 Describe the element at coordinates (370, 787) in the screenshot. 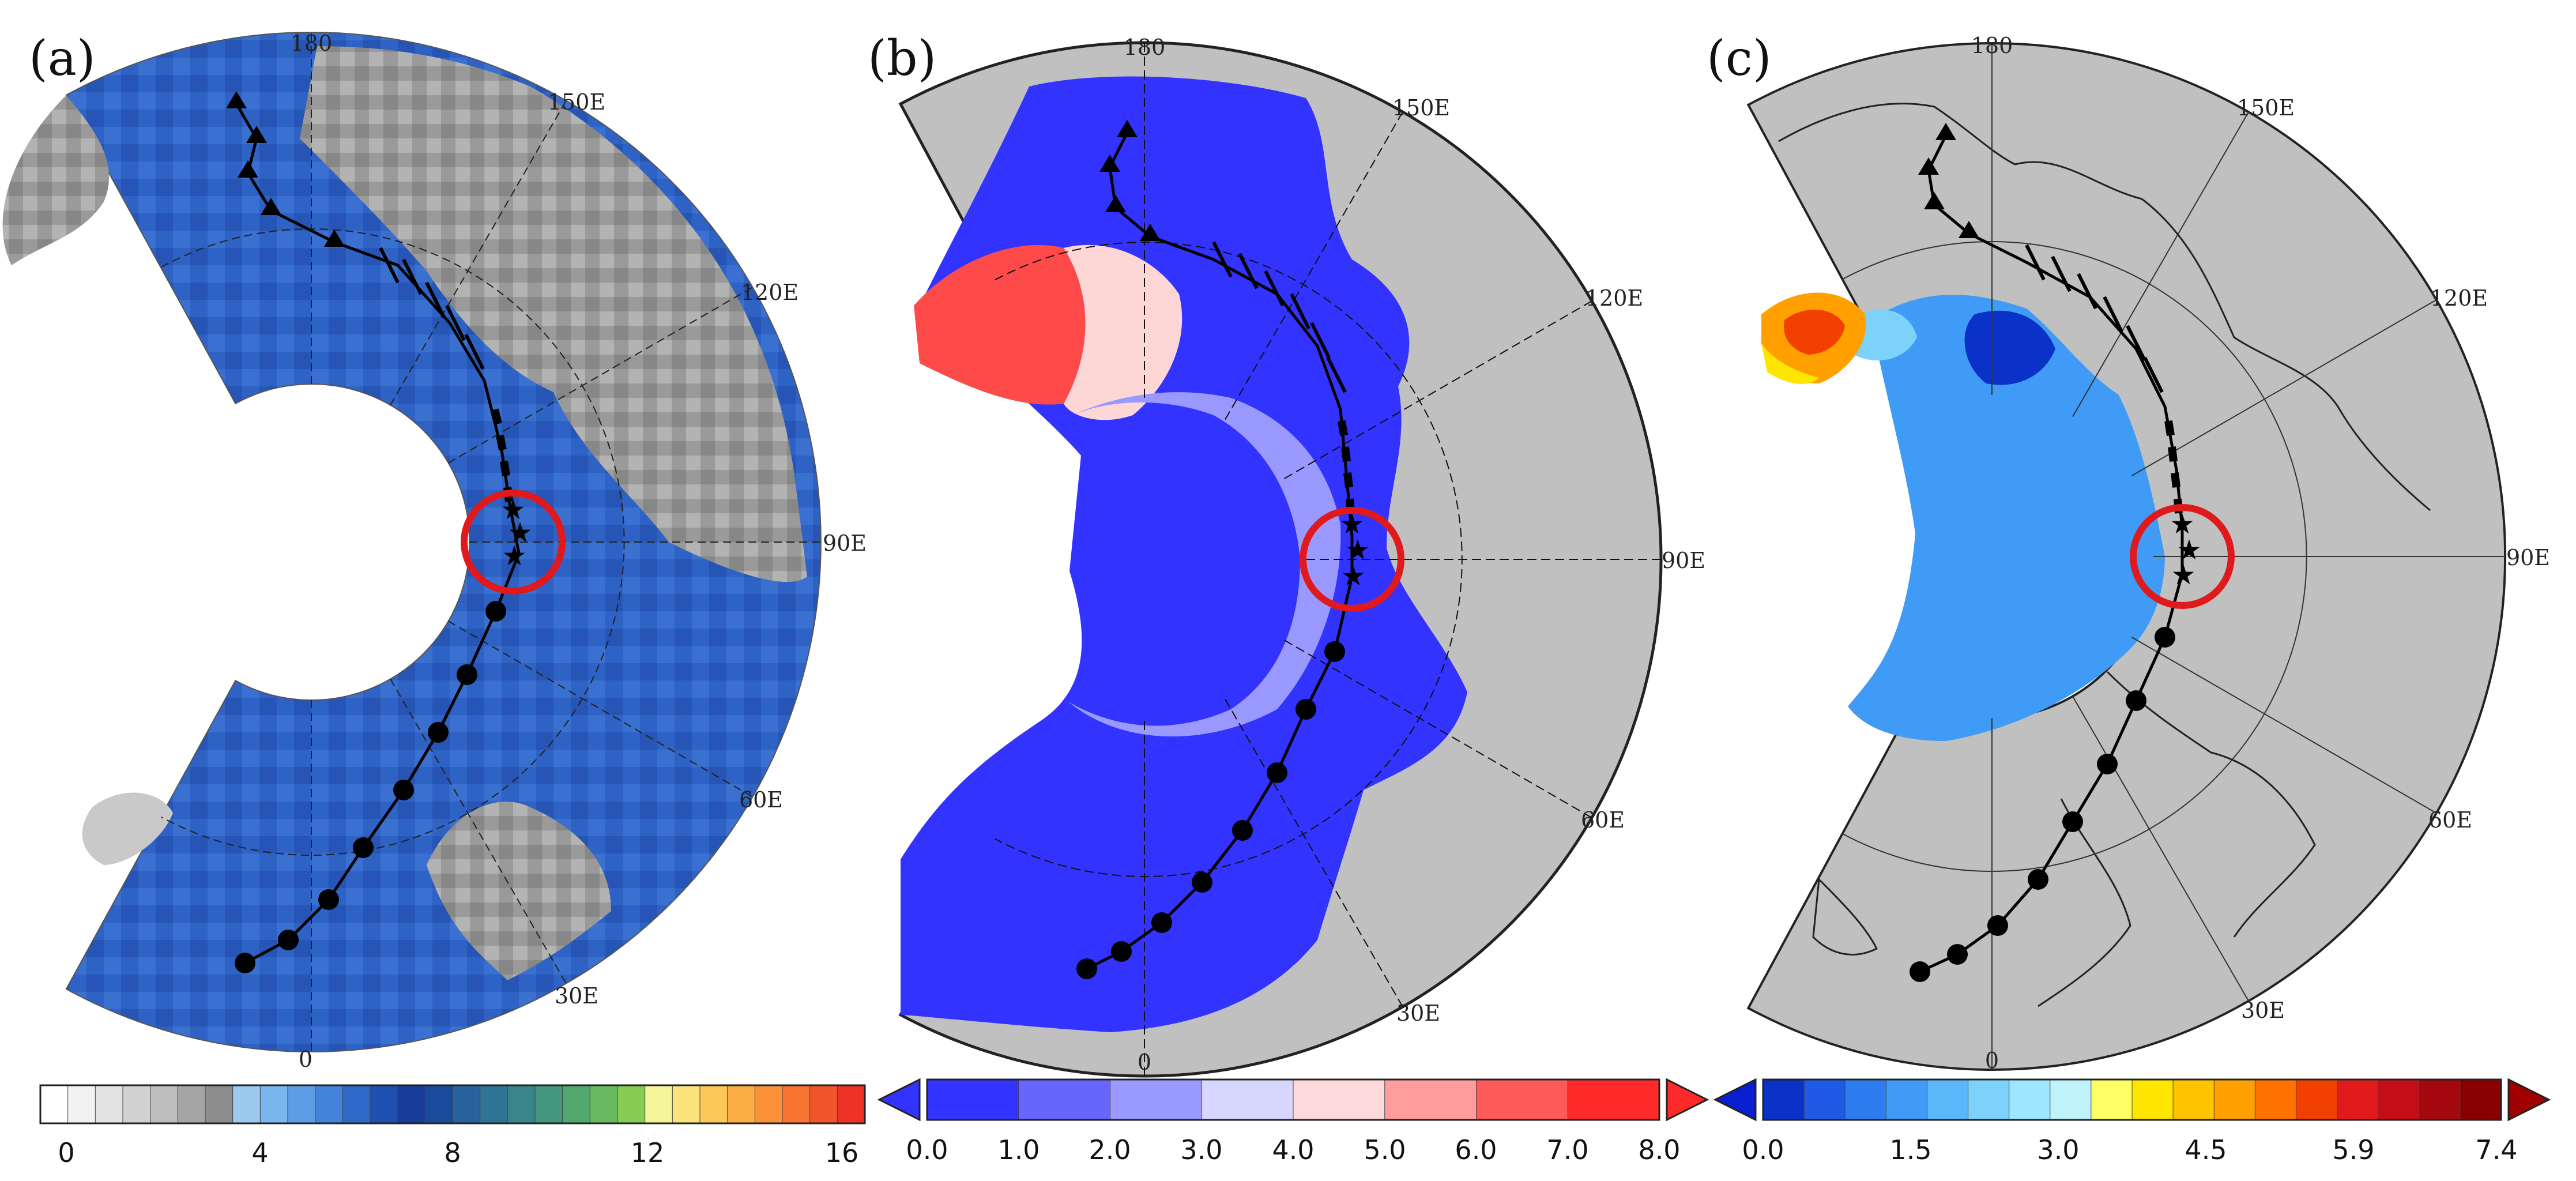

I see `track-dots-a` at that location.